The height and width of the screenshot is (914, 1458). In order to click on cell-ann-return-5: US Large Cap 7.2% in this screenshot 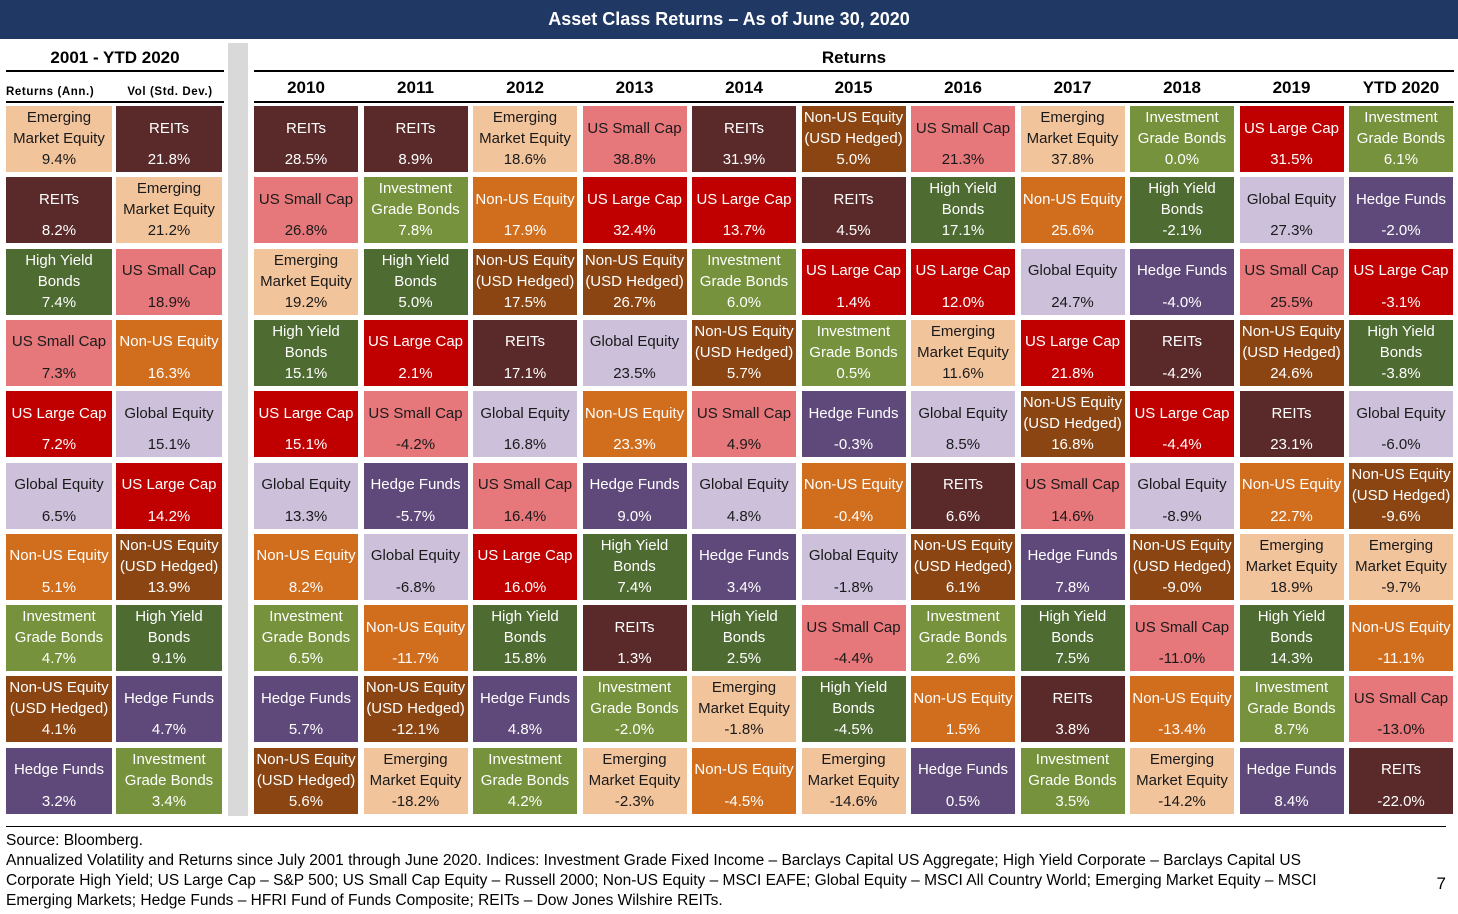, I will do `click(59, 424)`.